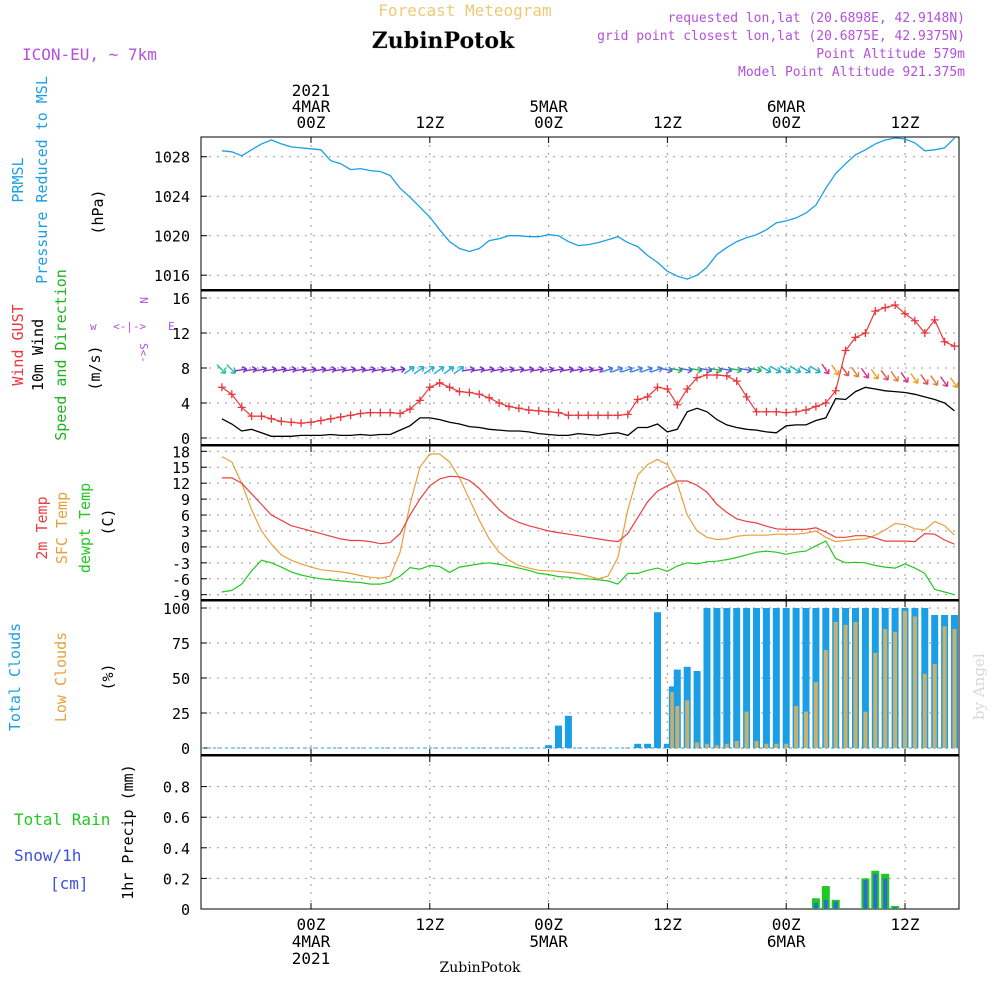 The height and width of the screenshot is (1000, 1000). What do you see at coordinates (825, 897) in the screenshot?
I see `rain-bar` at bounding box center [825, 897].